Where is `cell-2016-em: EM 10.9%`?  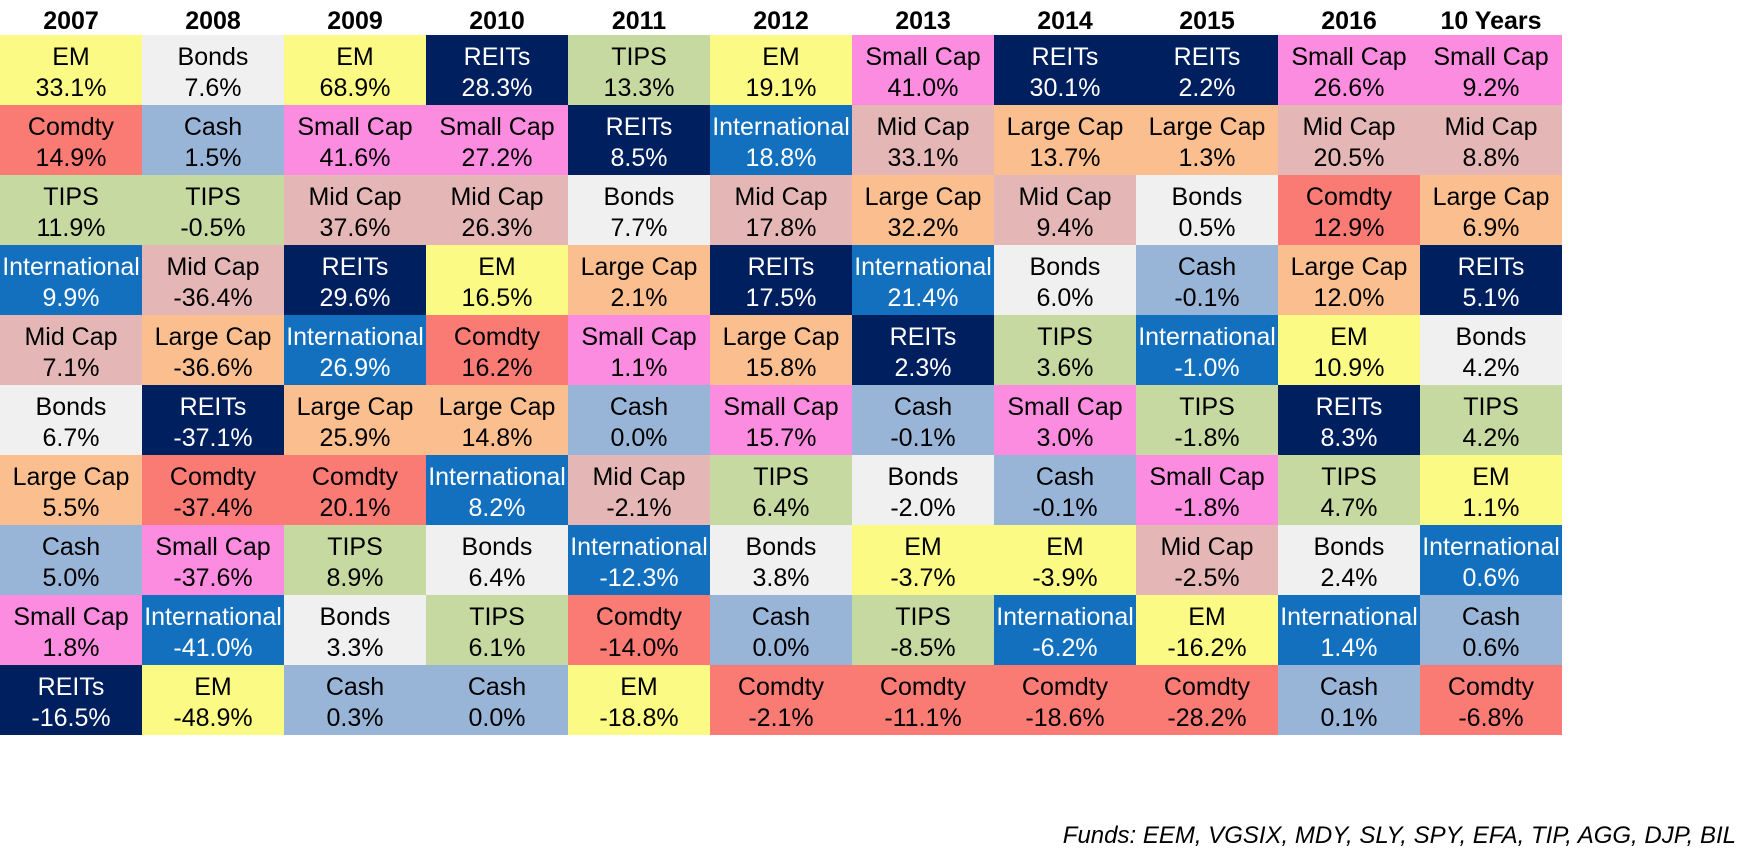 cell-2016-em: EM 10.9% is located at coordinates (1349, 350).